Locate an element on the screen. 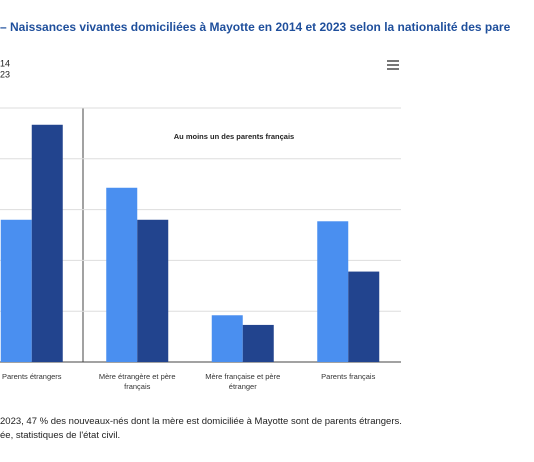 This screenshot has width=534, height=462. x-tick-label: Parents français is located at coordinates (348, 376).